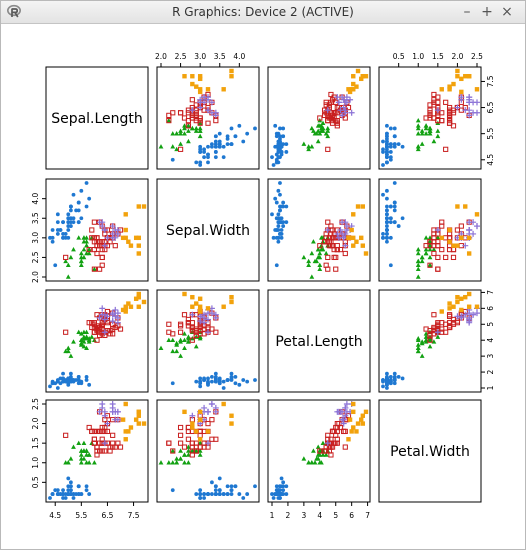 The image size is (526, 553). I want to click on tick-label: 0.5, so click(35, 482).